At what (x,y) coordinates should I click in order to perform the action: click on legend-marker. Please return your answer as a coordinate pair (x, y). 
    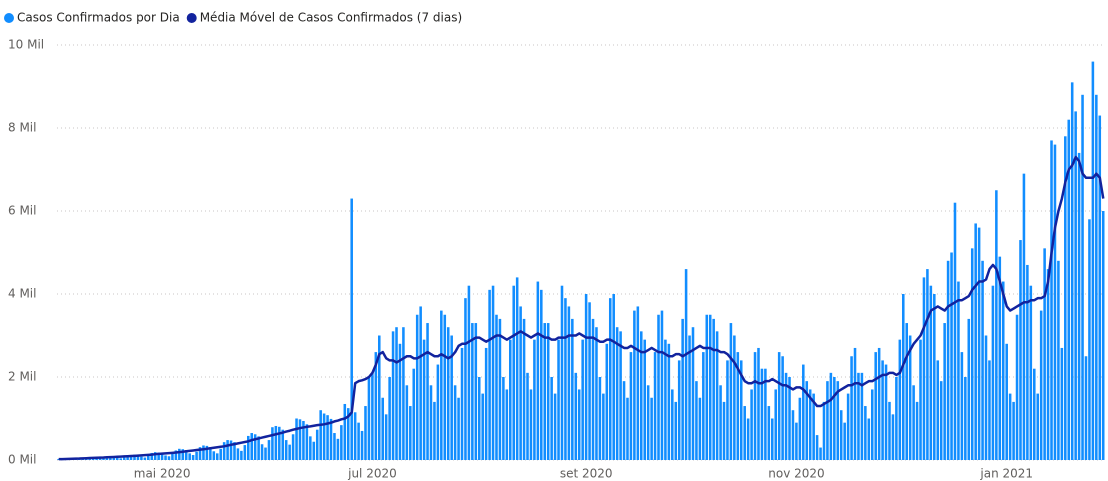
    Looking at the image, I should click on (191, 18).